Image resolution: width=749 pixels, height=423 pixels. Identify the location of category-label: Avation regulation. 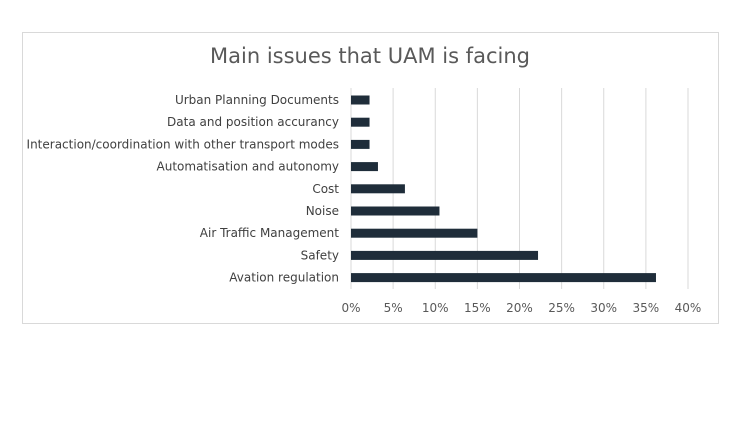
(284, 278).